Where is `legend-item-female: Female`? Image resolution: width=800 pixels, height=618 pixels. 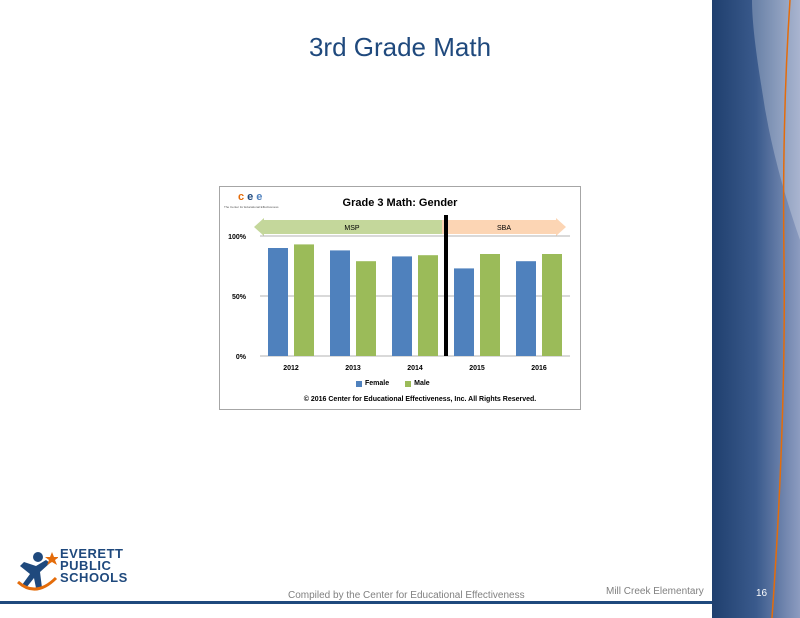 legend-item-female: Female is located at coordinates (372, 383).